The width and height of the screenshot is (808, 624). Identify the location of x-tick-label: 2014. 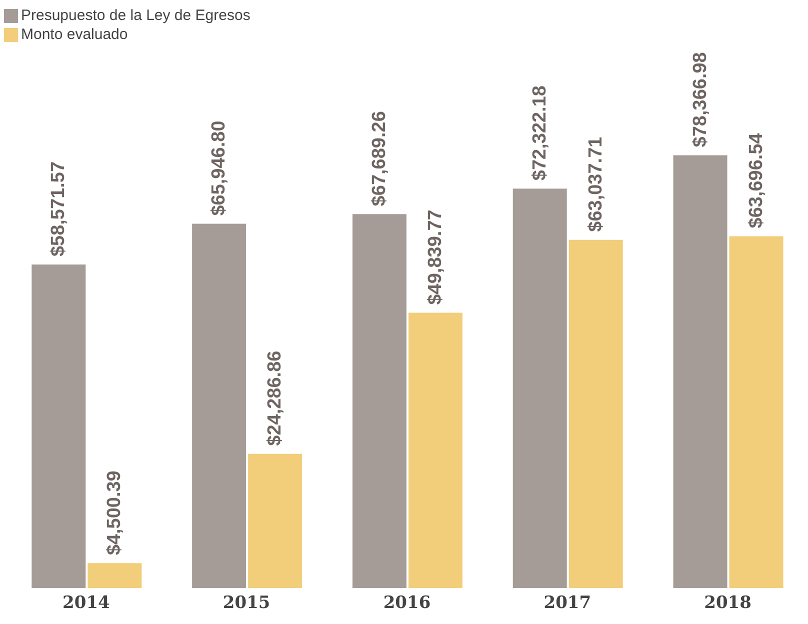
(86, 603).